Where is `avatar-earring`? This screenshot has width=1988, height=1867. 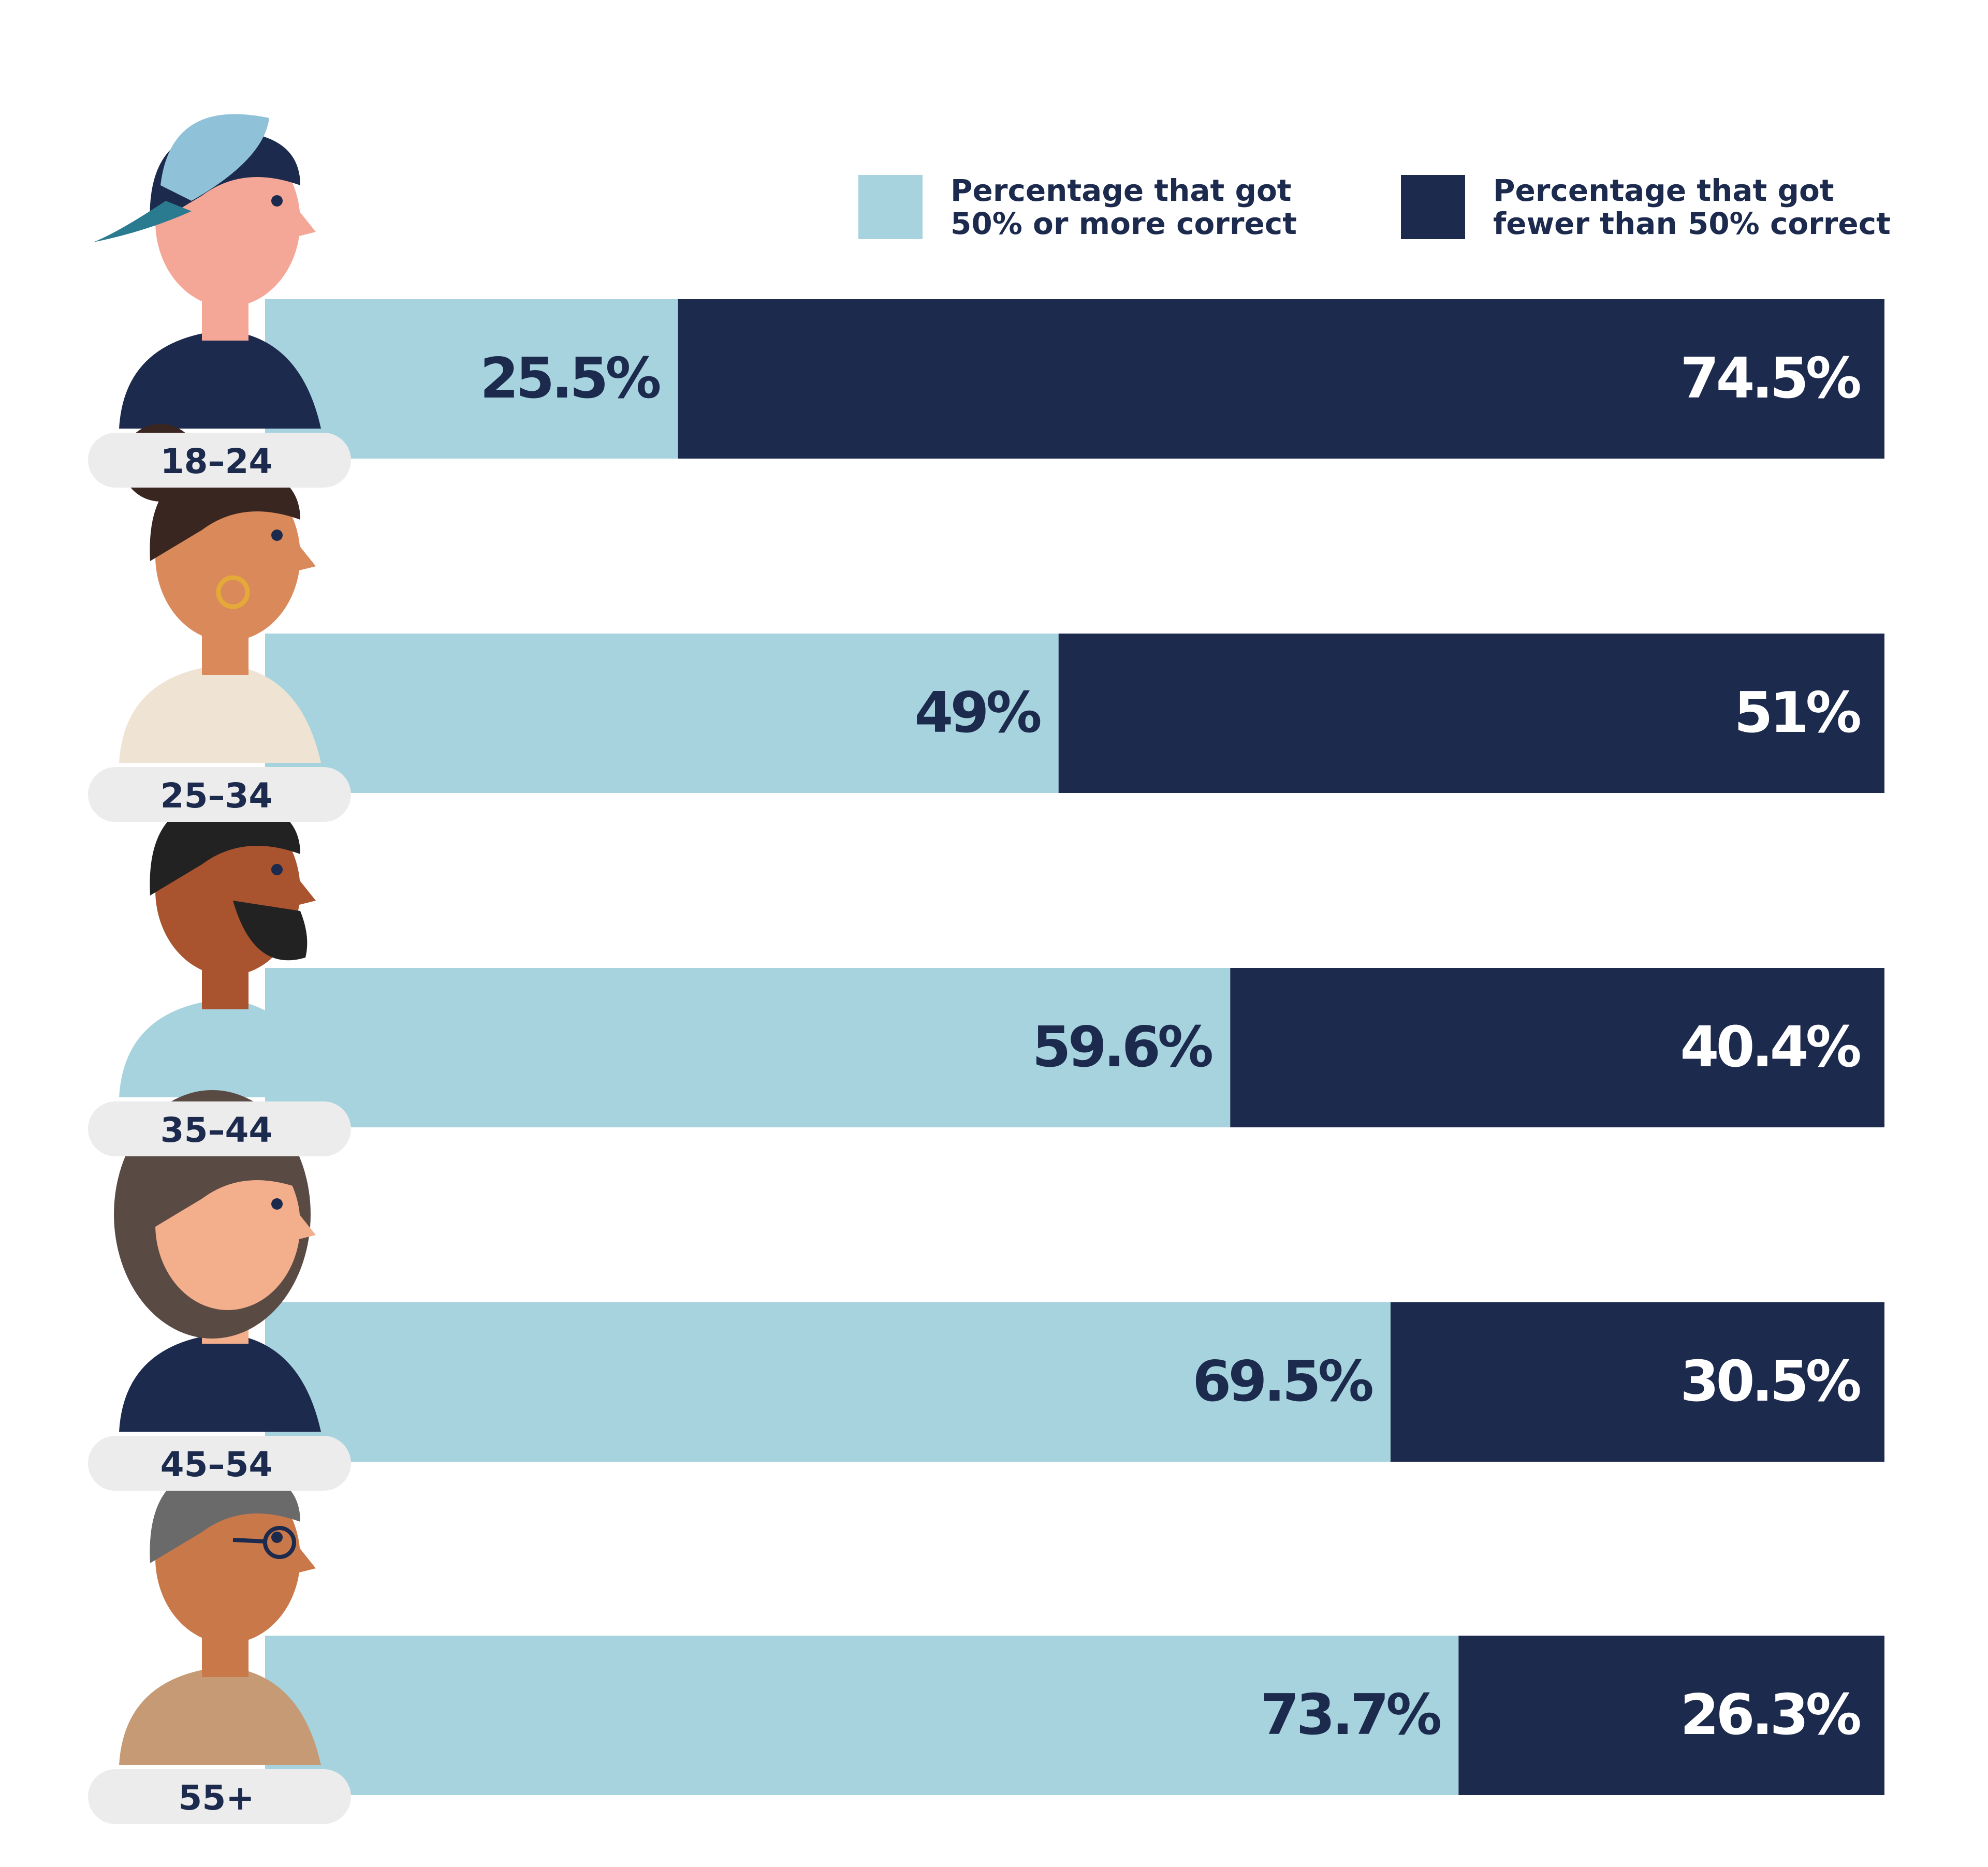
avatar-earring is located at coordinates (233, 592).